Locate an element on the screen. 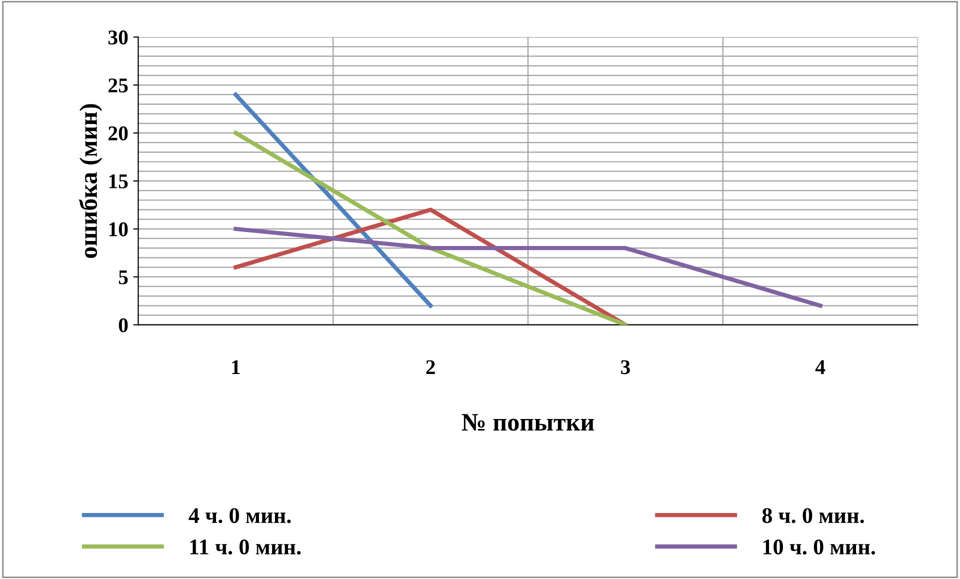  y-tick-label: 15 is located at coordinates (118, 181).